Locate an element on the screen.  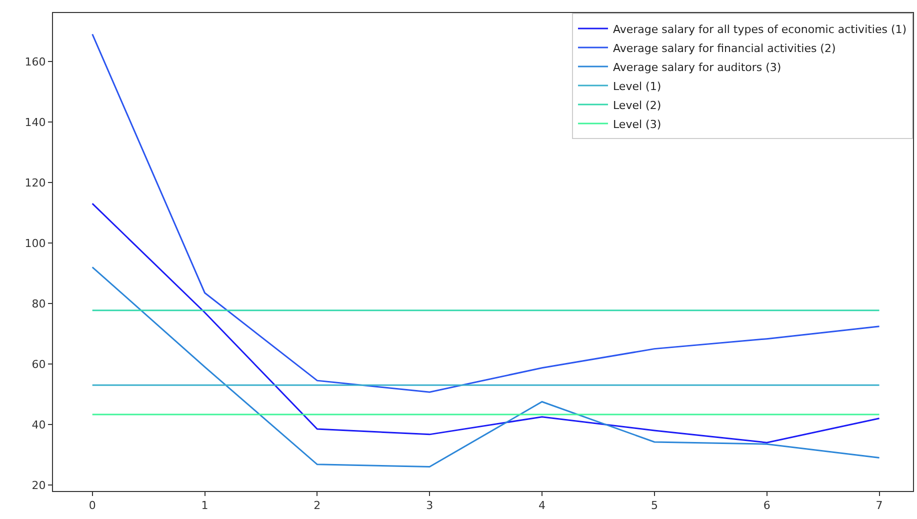
x-tick-label: 5 is located at coordinates (654, 505).